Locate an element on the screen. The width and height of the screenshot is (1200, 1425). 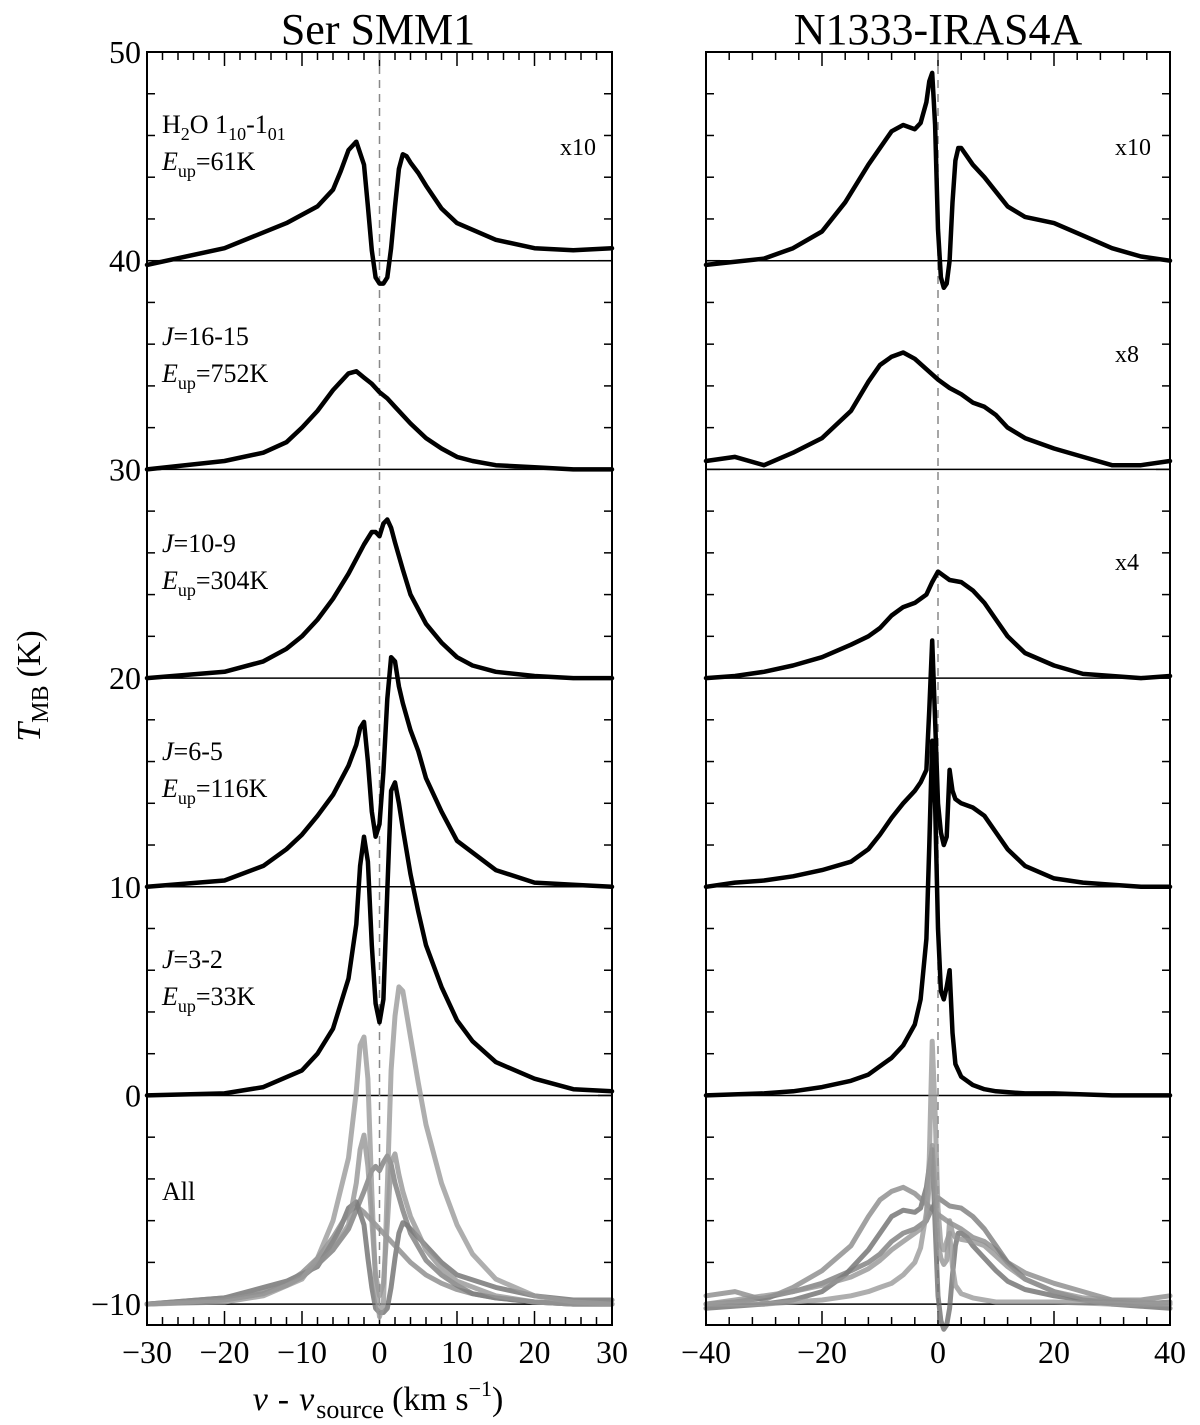
label-j10-9-transition: J=10-9 is located at coordinates (199, 543).